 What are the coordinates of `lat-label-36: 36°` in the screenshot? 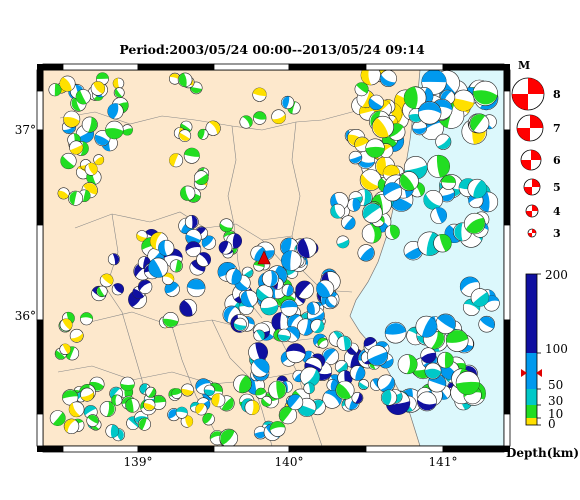 It's located at (25, 316).